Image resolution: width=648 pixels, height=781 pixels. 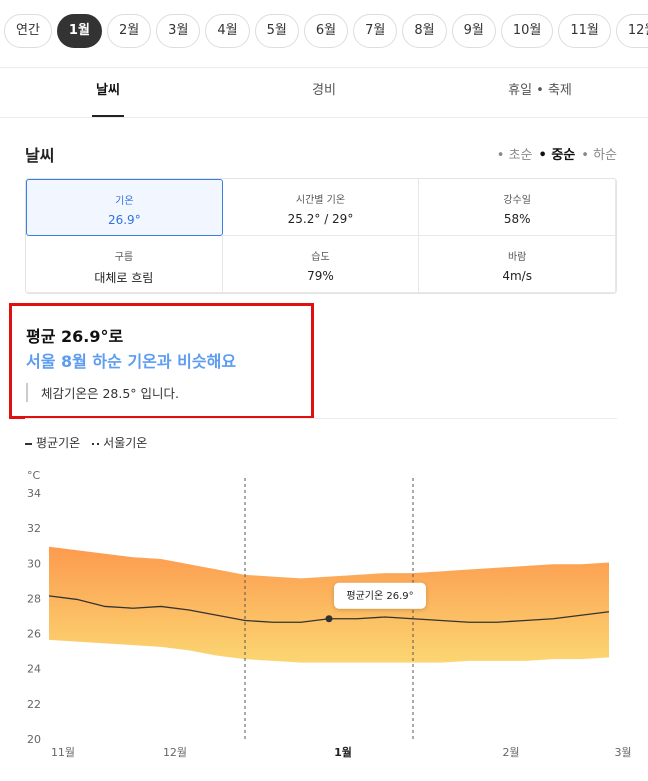 I want to click on nav-tab: 경비, so click(x=324, y=90).